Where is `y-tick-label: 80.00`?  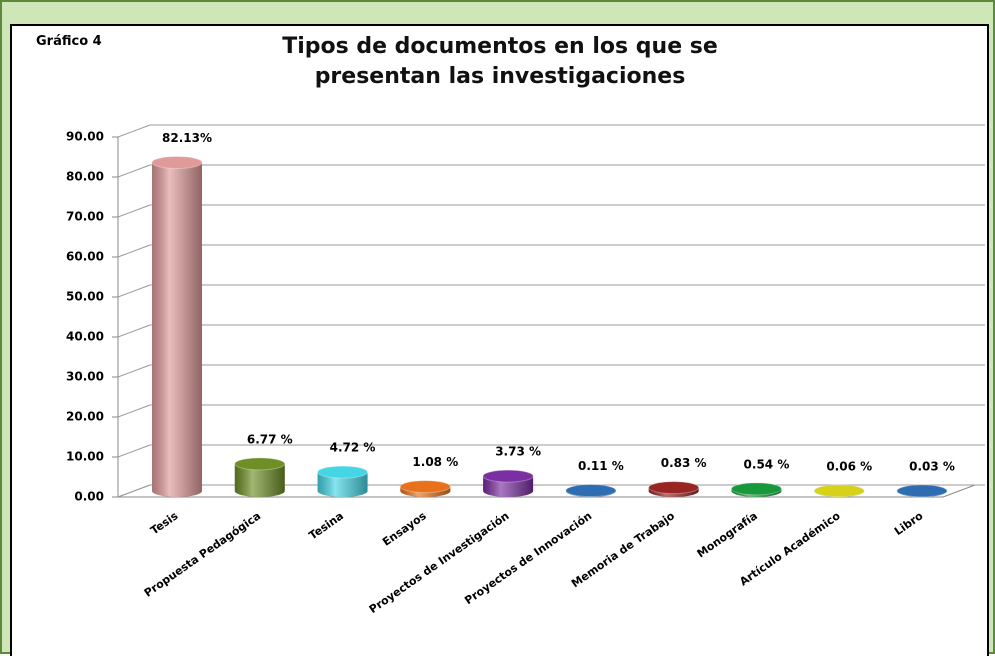 y-tick-label: 80.00 is located at coordinates (85, 177).